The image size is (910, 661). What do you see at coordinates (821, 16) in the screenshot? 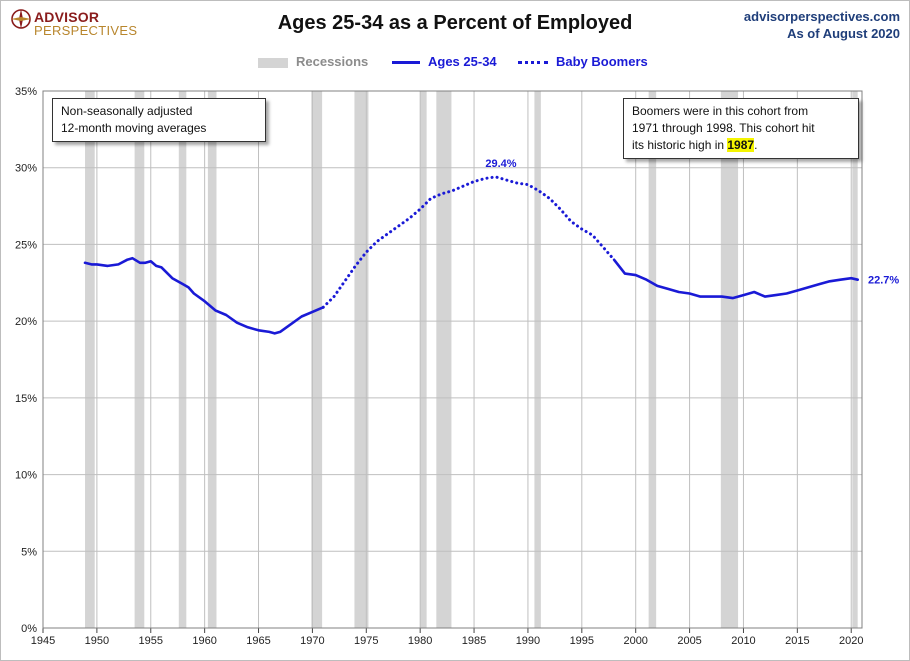
I see `source-website: advisorperspectives.com` at bounding box center [821, 16].